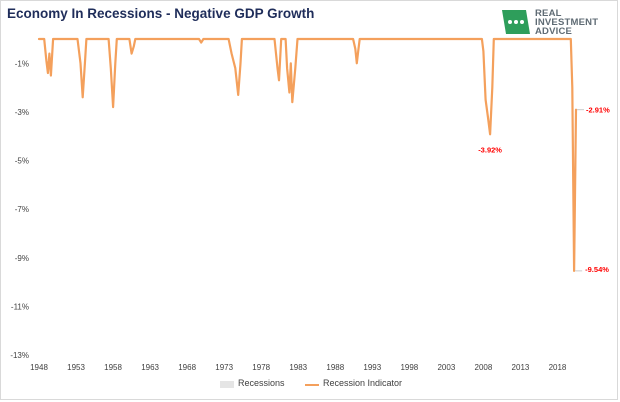  I want to click on legend-swatch-indicator, so click(312, 385).